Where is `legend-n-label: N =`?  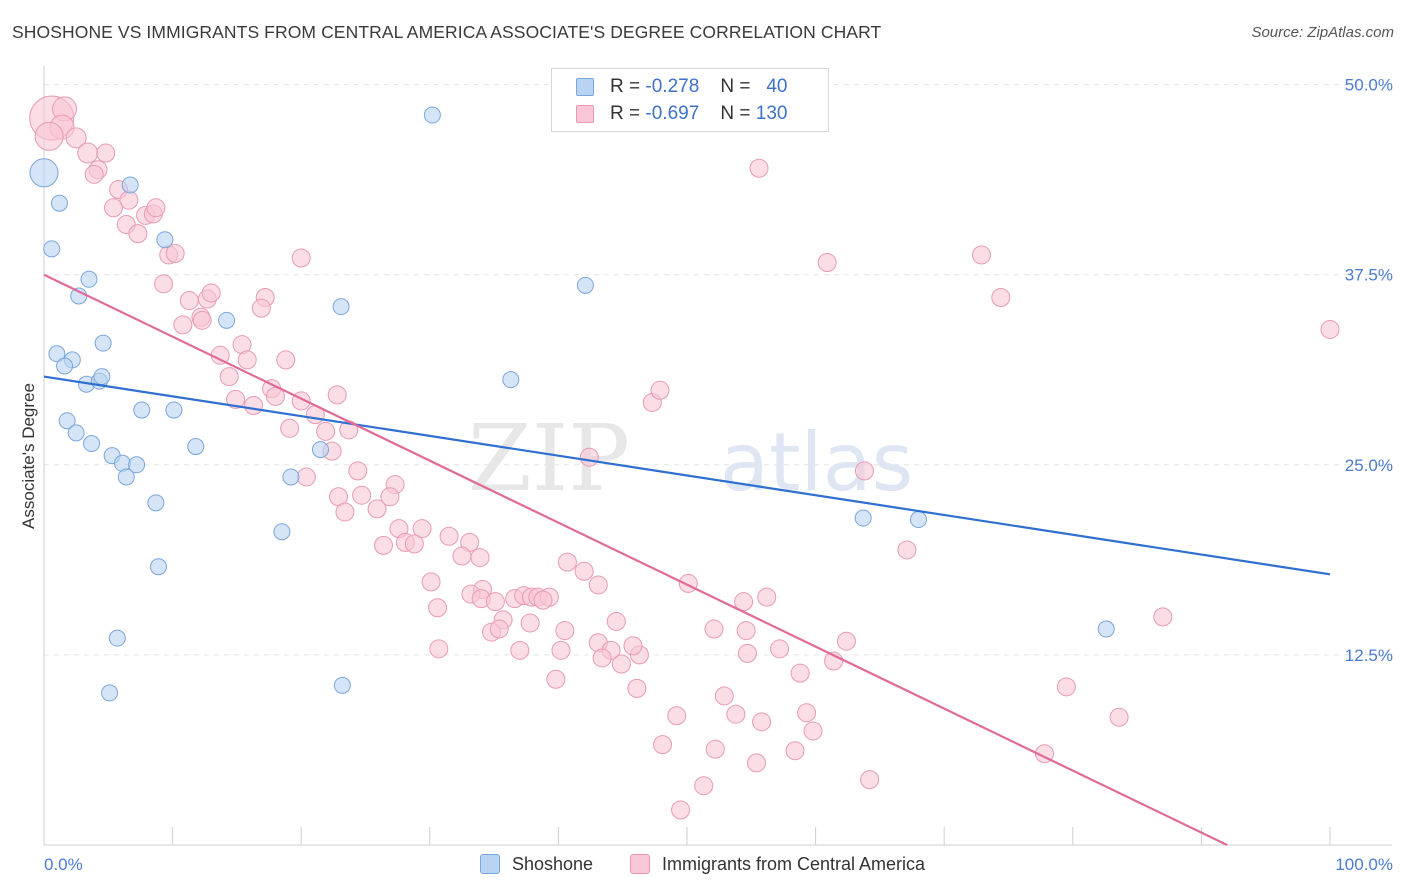 legend-n-label: N = is located at coordinates (735, 86).